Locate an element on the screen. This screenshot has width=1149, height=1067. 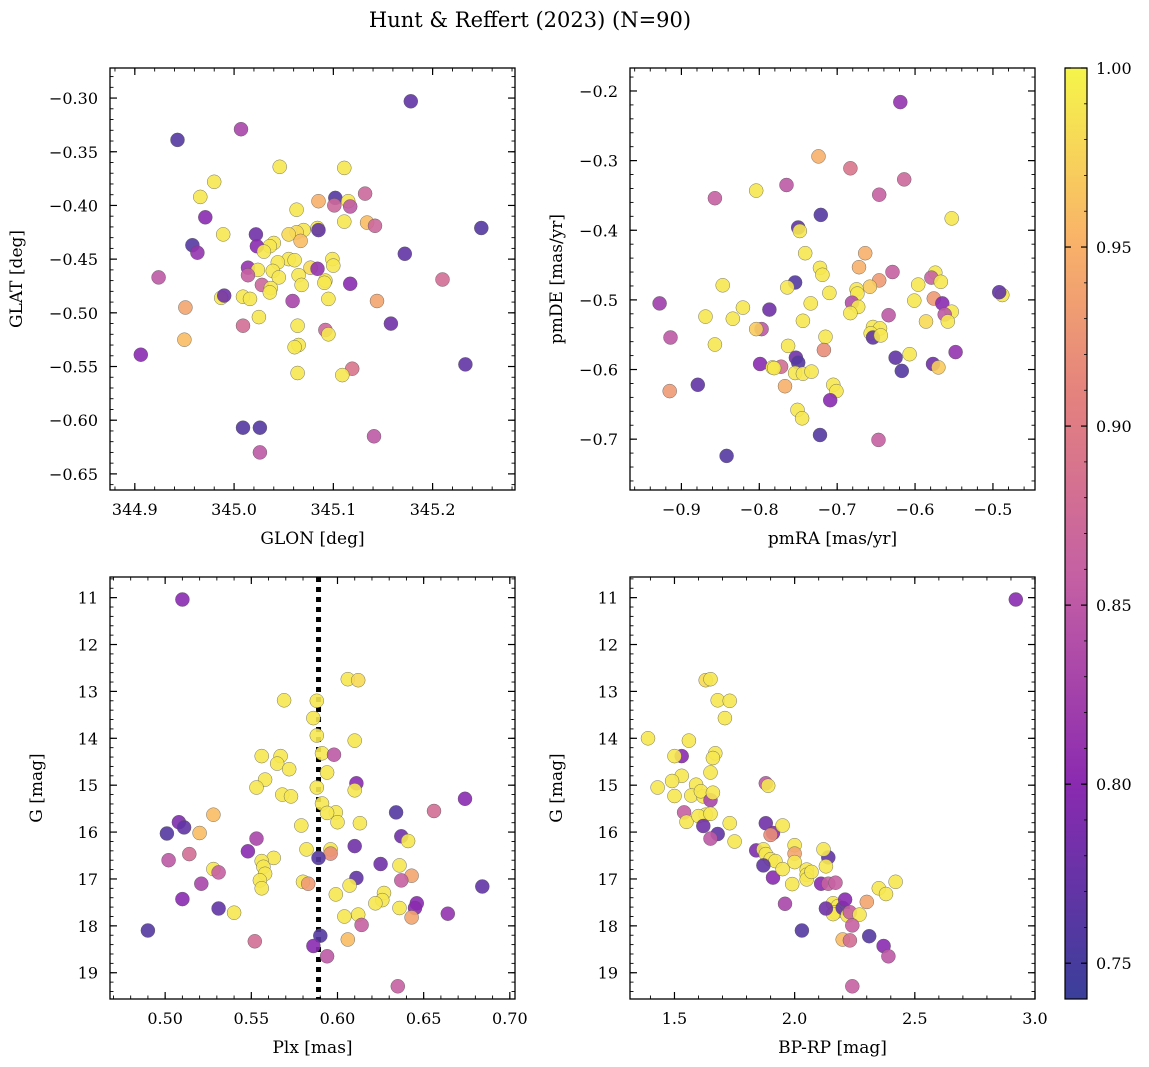
y-tick-label: −0.4 is located at coordinates (598, 230).